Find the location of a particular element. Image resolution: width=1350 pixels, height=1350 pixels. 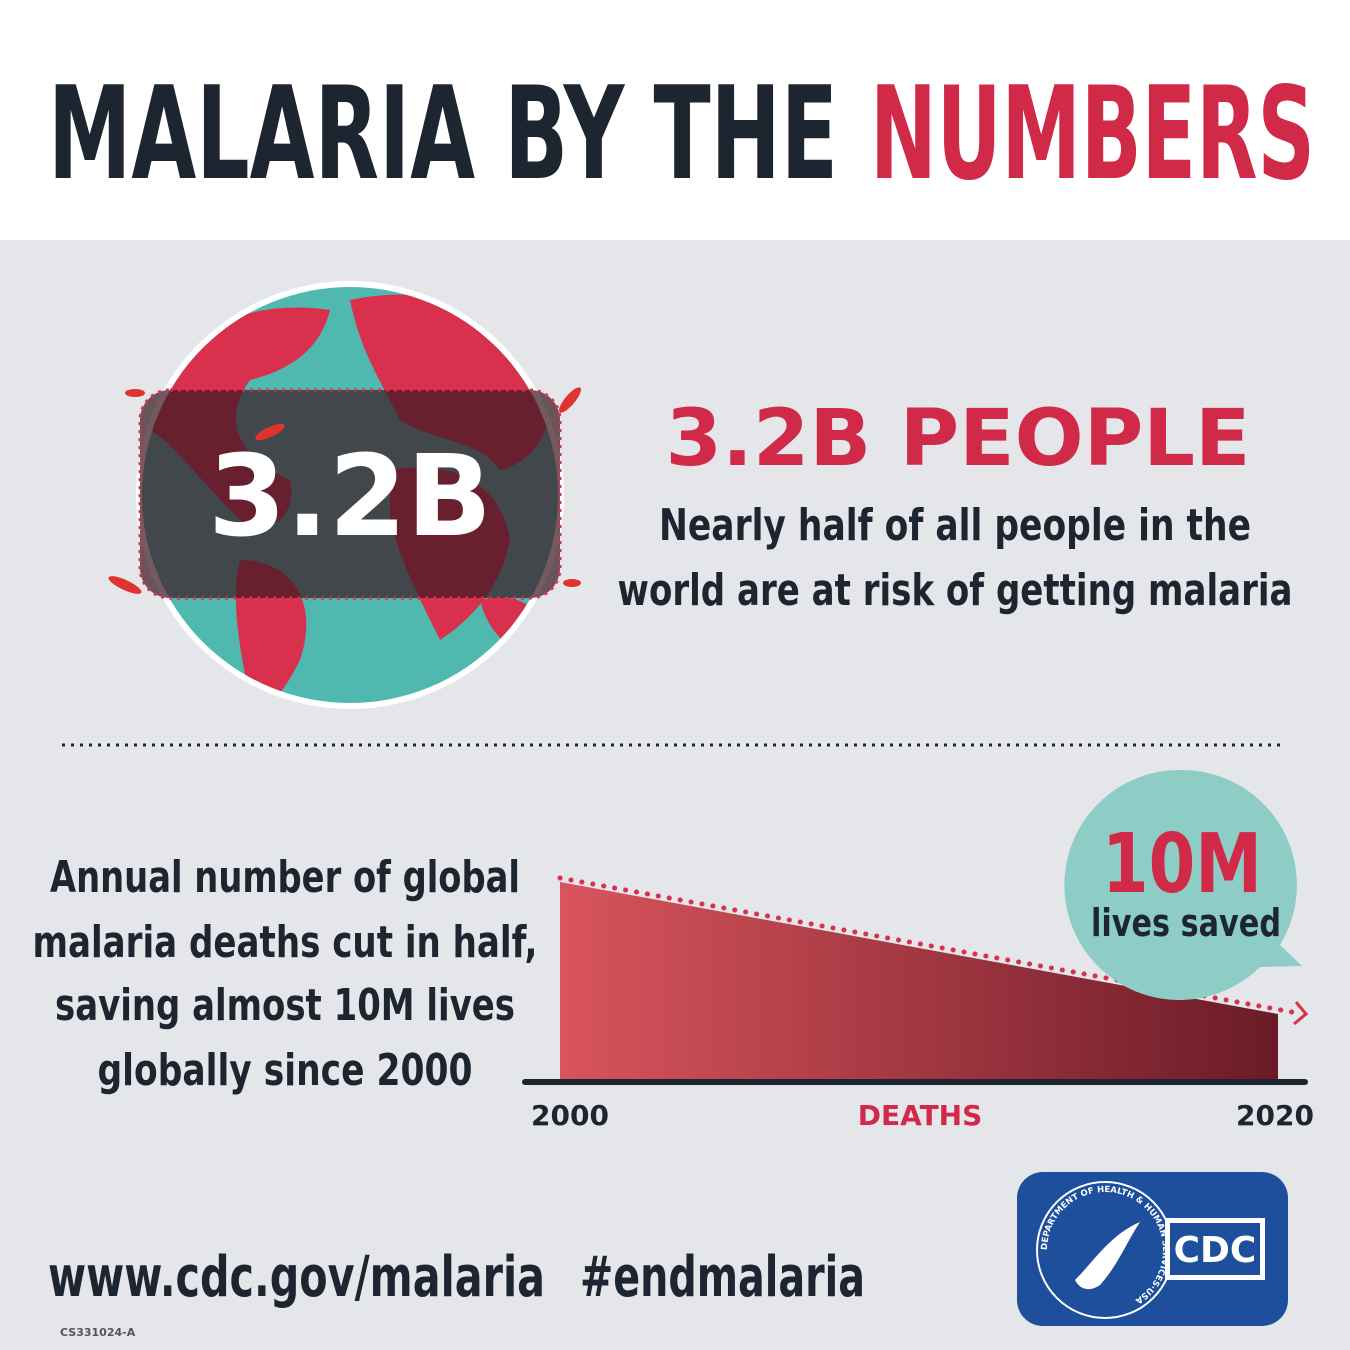

risk-description: Nearly half of all people in the is located at coordinates (955, 525).